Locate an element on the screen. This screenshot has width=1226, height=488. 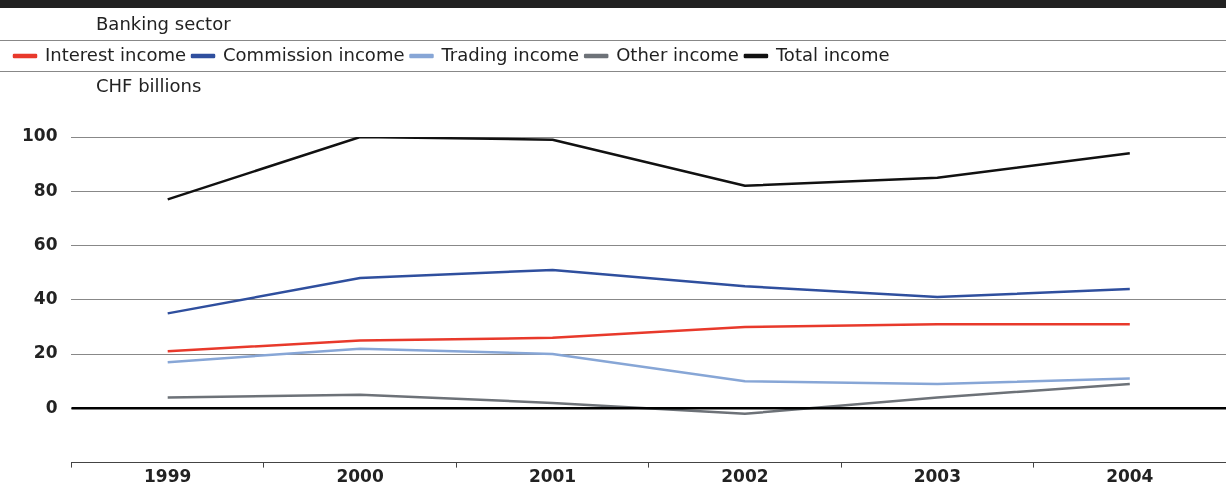
x-tick-label: 2002 is located at coordinates (745, 476).